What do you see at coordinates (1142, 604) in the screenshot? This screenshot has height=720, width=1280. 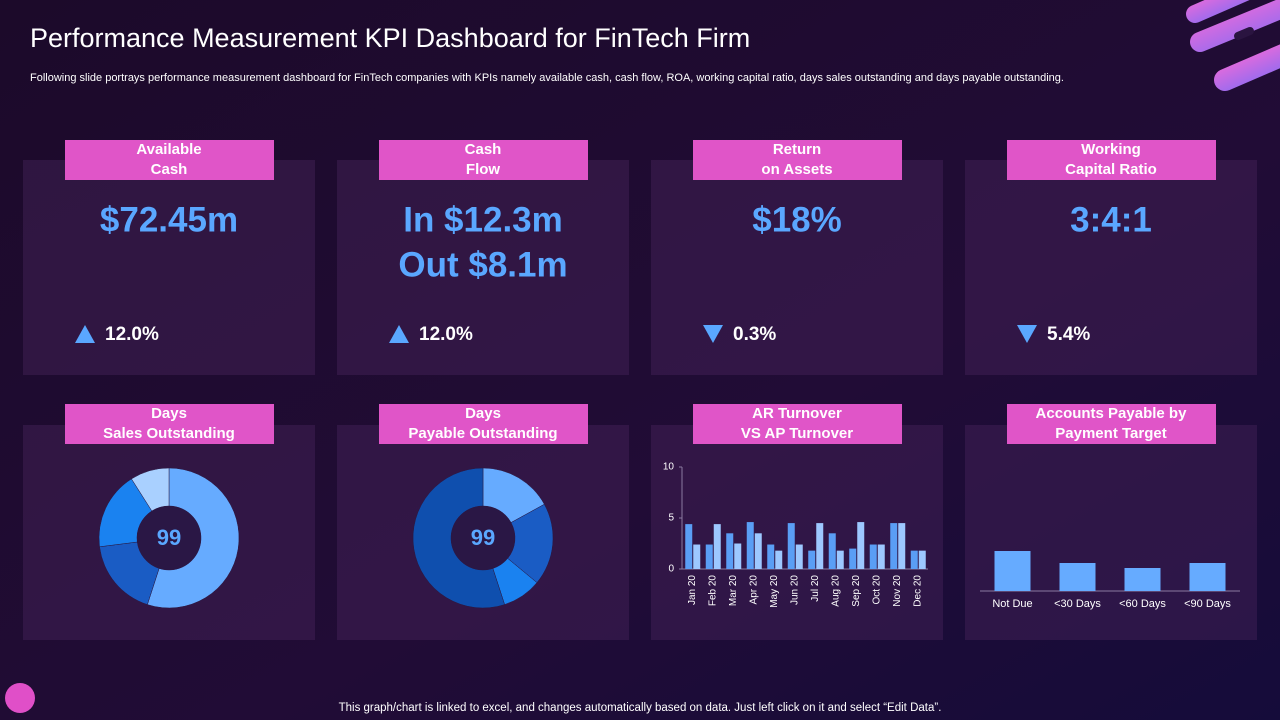 I see `x-tick-label: <60 Days` at bounding box center [1142, 604].